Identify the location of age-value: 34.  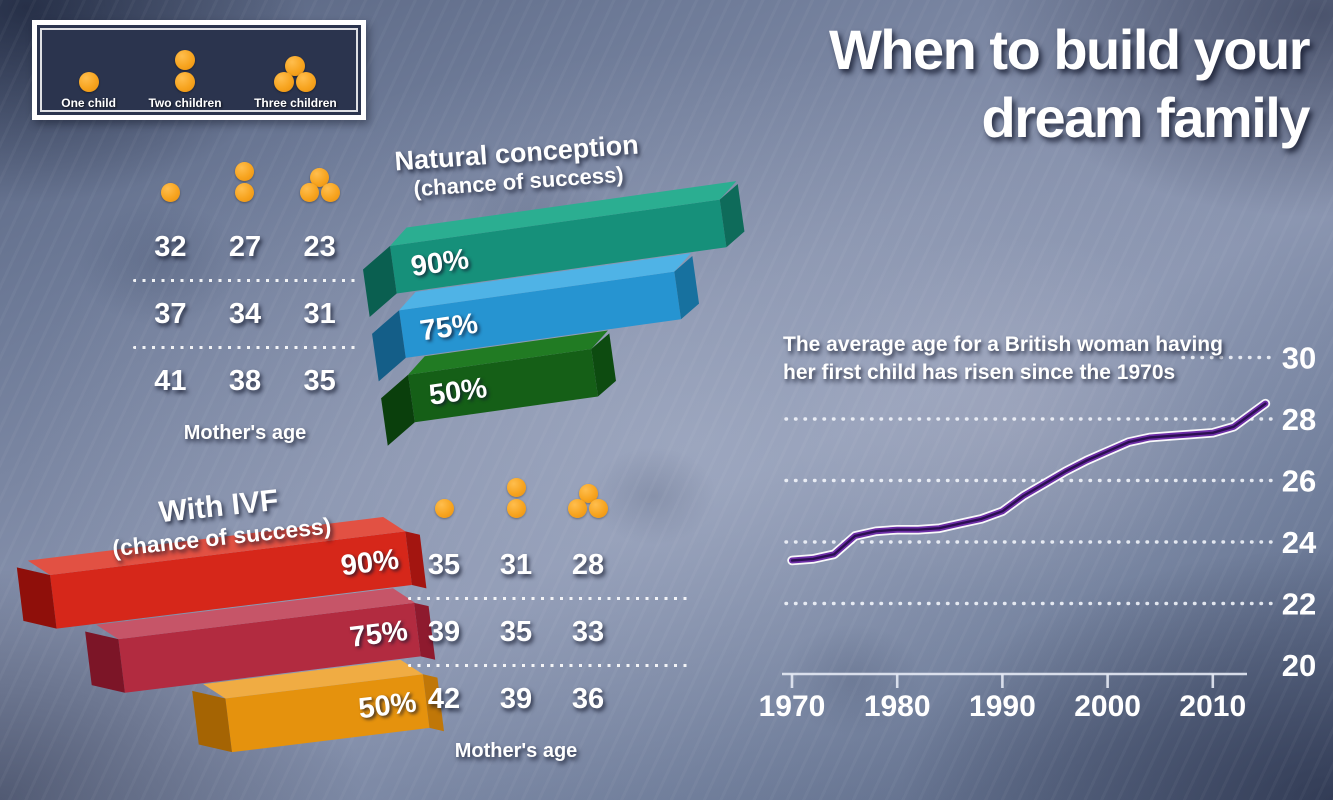
(245, 313).